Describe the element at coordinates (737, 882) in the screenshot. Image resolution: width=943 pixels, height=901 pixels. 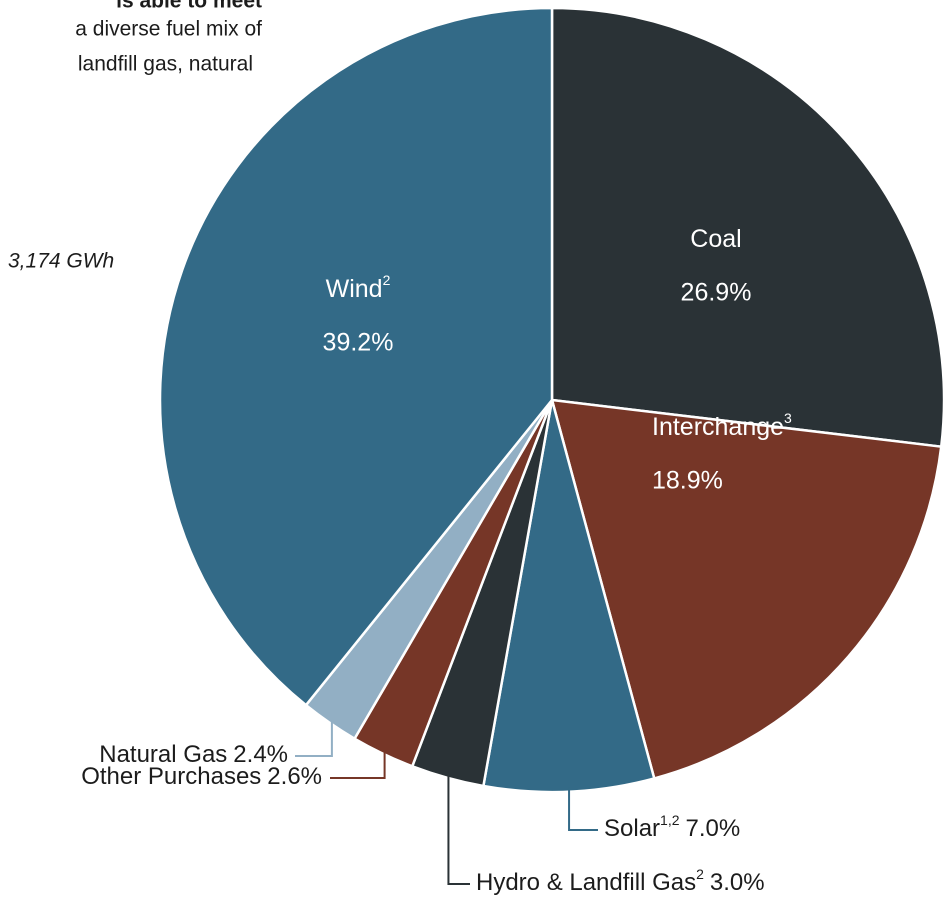
I see `value-label: 3.0%` at that location.